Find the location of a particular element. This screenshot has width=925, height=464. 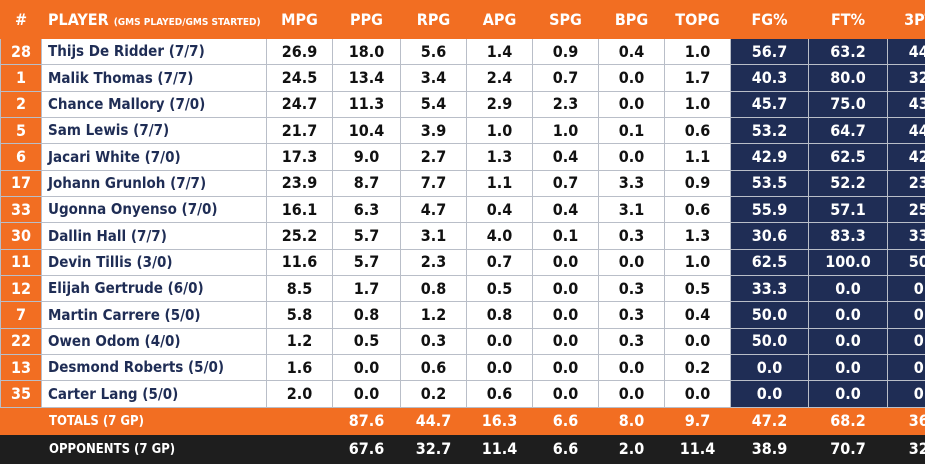

stat-cell: 32.4 is located at coordinates (906, 78).